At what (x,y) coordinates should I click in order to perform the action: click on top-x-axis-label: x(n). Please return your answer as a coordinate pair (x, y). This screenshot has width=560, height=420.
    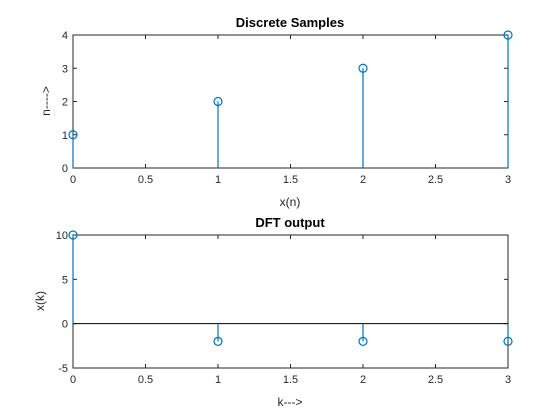
    Looking at the image, I should click on (290, 202).